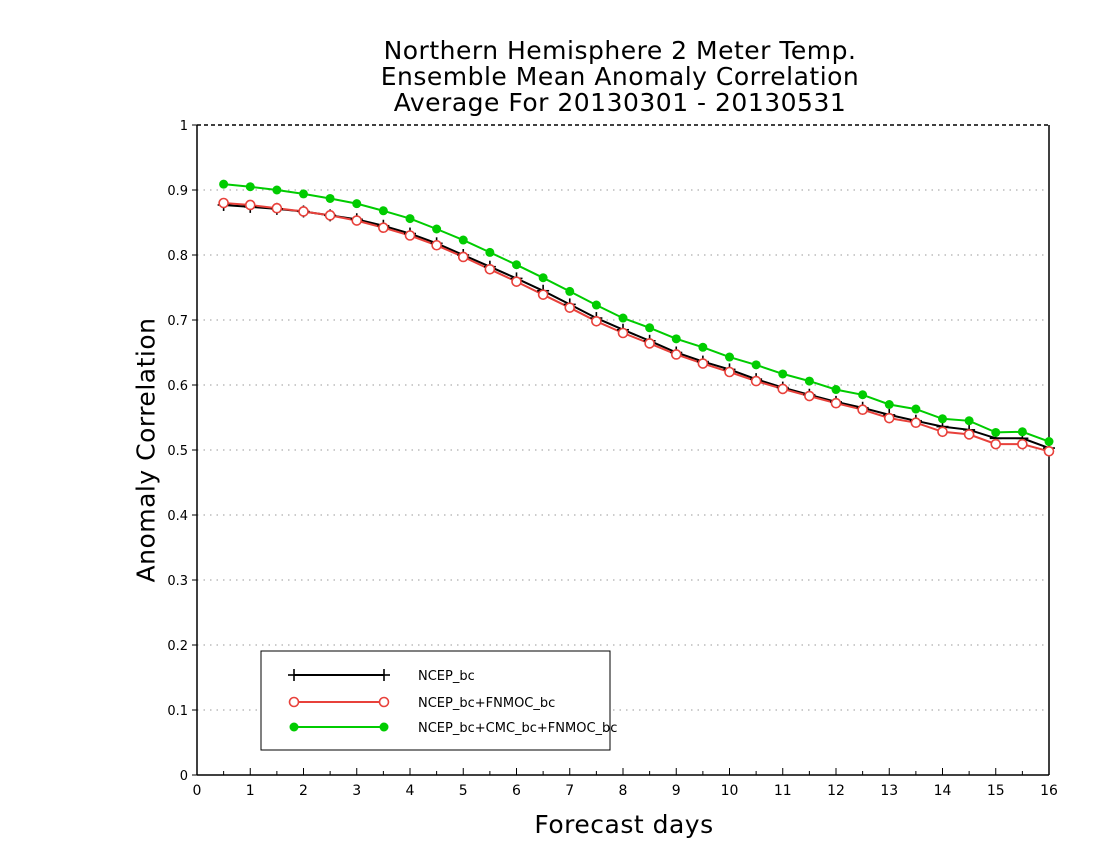 The image size is (1100, 850). What do you see at coordinates (516, 791) in the screenshot?
I see `x-tick-label-6: 6` at bounding box center [516, 791].